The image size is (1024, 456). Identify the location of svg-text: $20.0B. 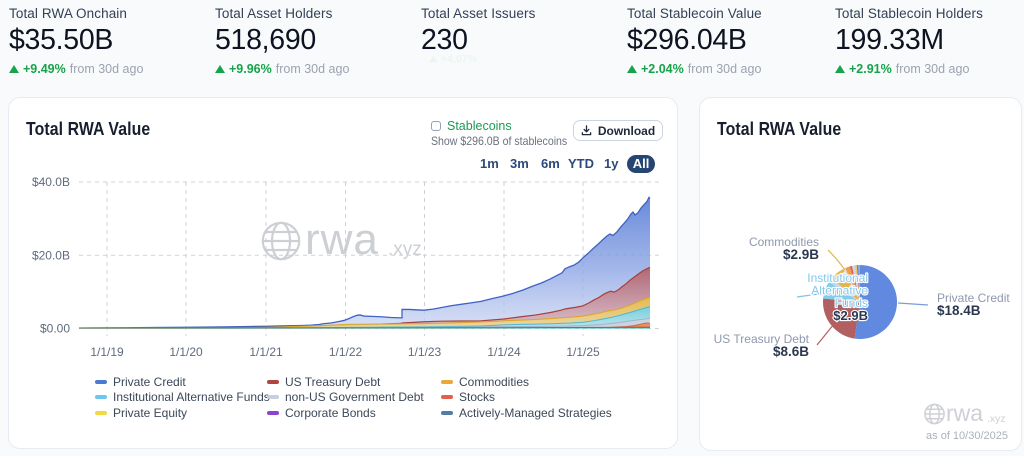
(51, 255).